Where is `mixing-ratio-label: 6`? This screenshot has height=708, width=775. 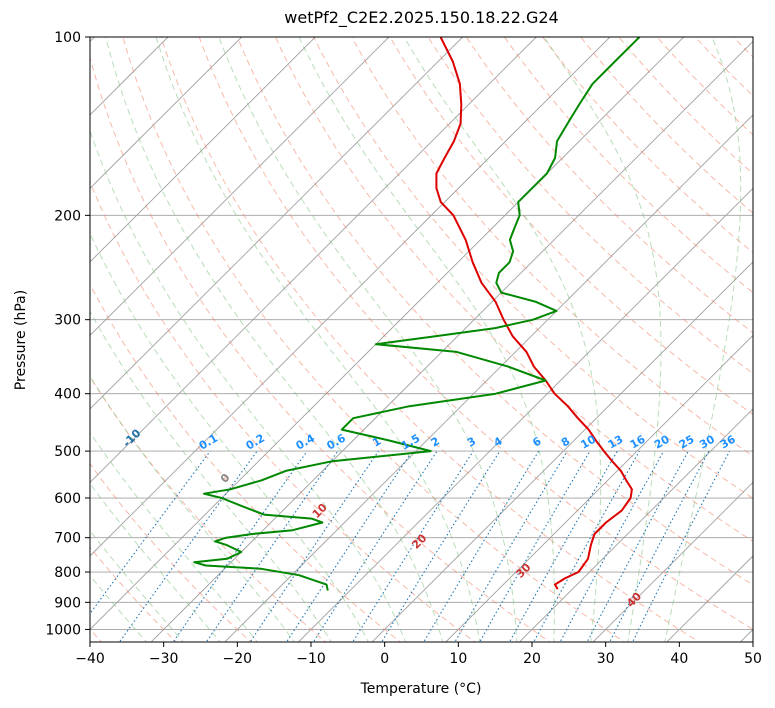 mixing-ratio-label: 6 is located at coordinates (536, 441).